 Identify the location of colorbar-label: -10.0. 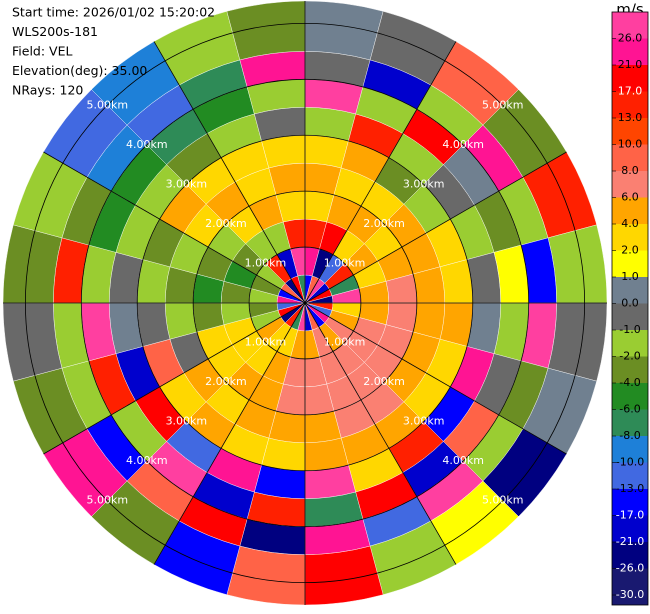
(630, 462).